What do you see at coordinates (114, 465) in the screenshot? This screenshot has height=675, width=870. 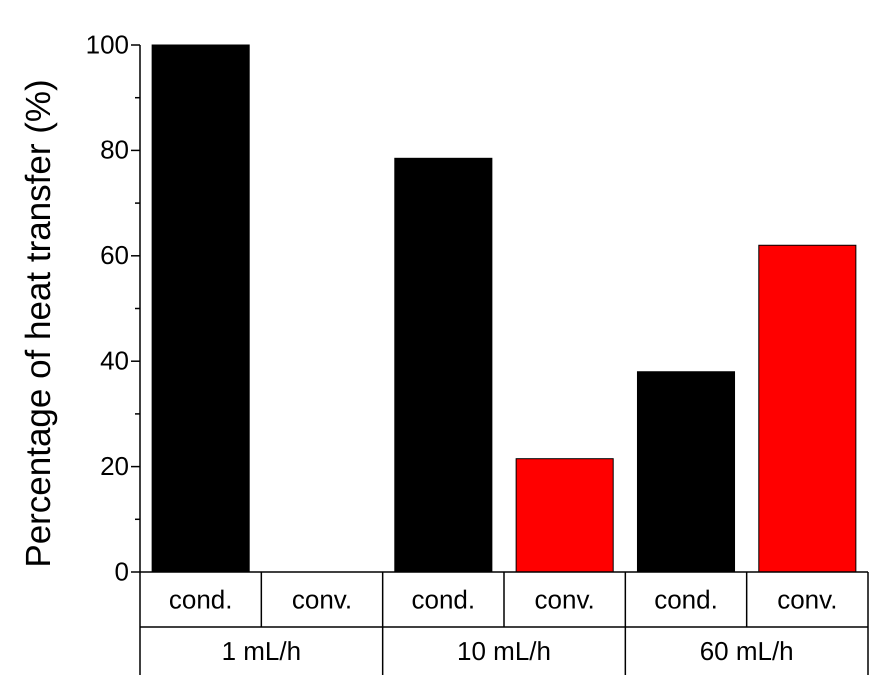 I see `y-tick-label: 20` at bounding box center [114, 465].